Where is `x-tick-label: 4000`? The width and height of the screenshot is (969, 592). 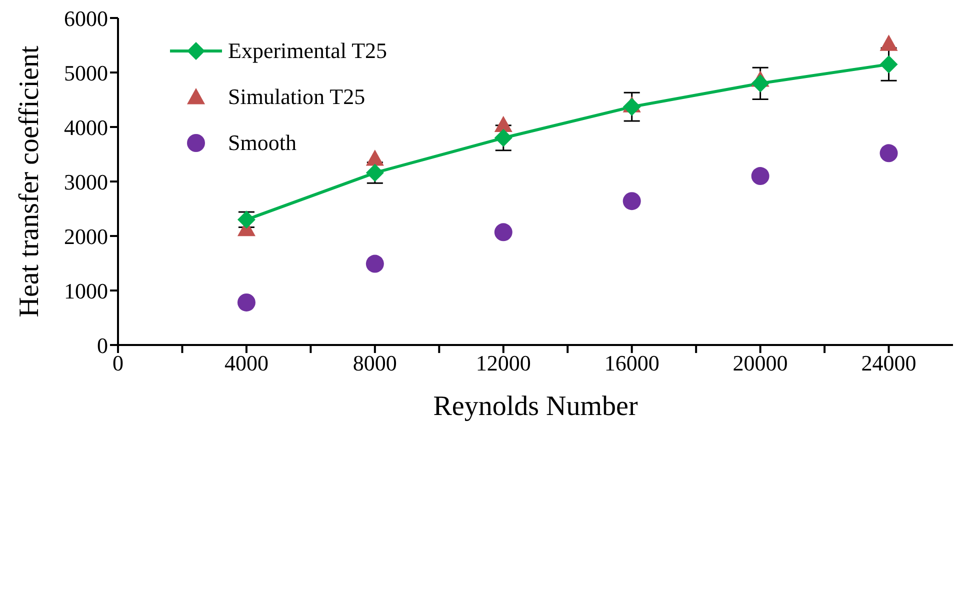 x-tick-label: 4000 is located at coordinates (246, 363).